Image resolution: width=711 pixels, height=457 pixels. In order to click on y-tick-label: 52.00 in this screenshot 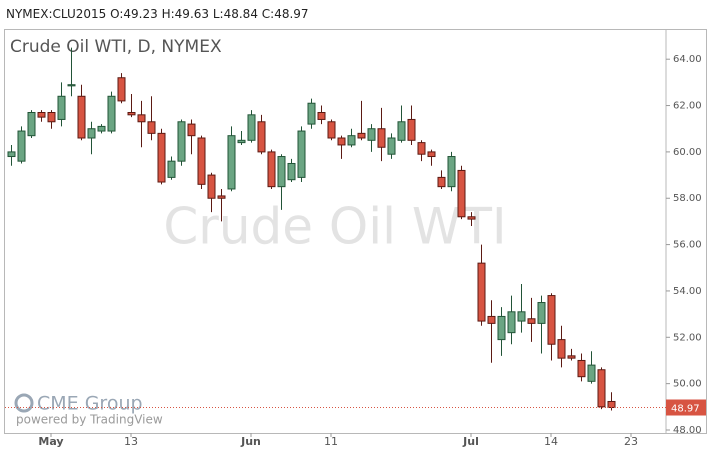, I will do `click(687, 337)`.